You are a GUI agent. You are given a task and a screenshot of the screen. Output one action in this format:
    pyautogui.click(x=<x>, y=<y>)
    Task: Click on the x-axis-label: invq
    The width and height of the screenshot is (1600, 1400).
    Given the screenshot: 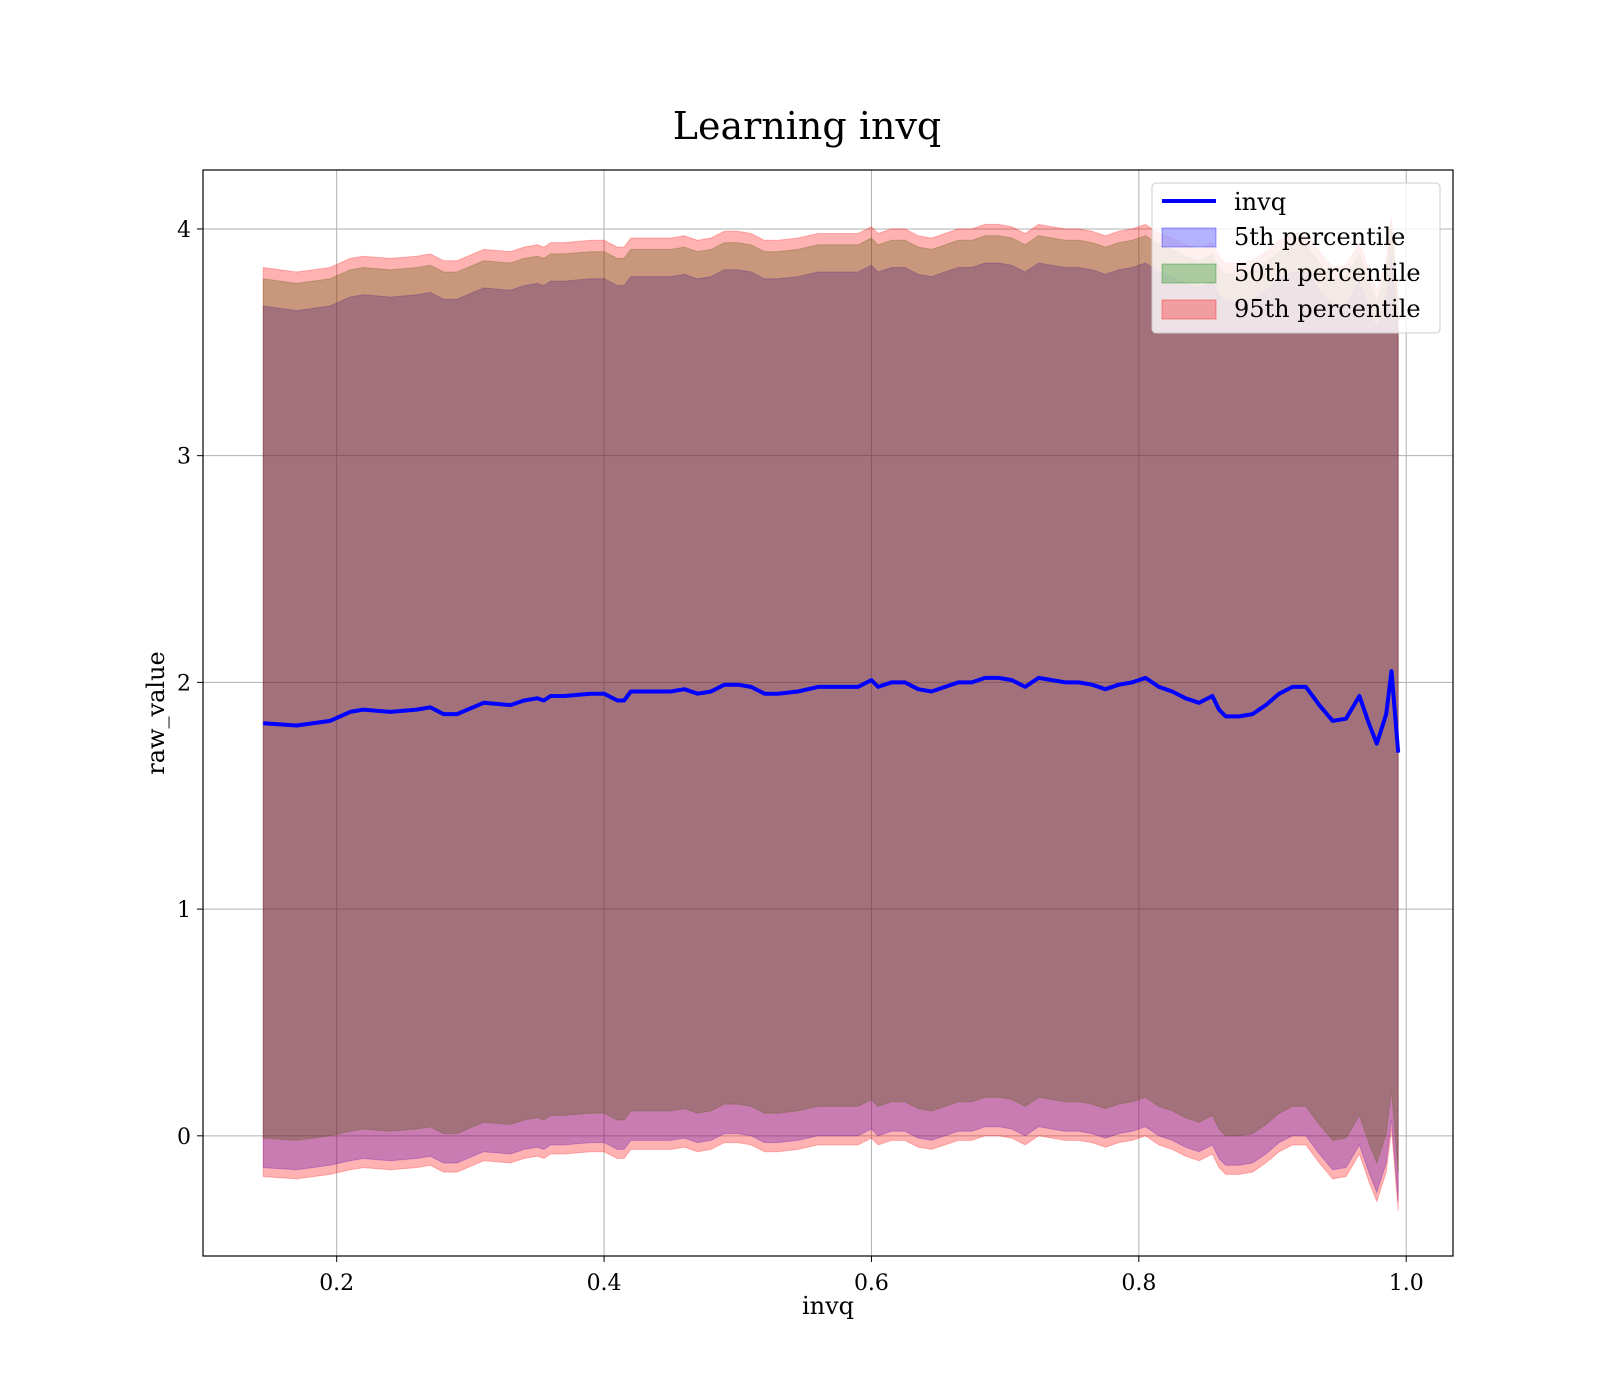 What is the action you would take?
    pyautogui.click(x=828, y=1306)
    